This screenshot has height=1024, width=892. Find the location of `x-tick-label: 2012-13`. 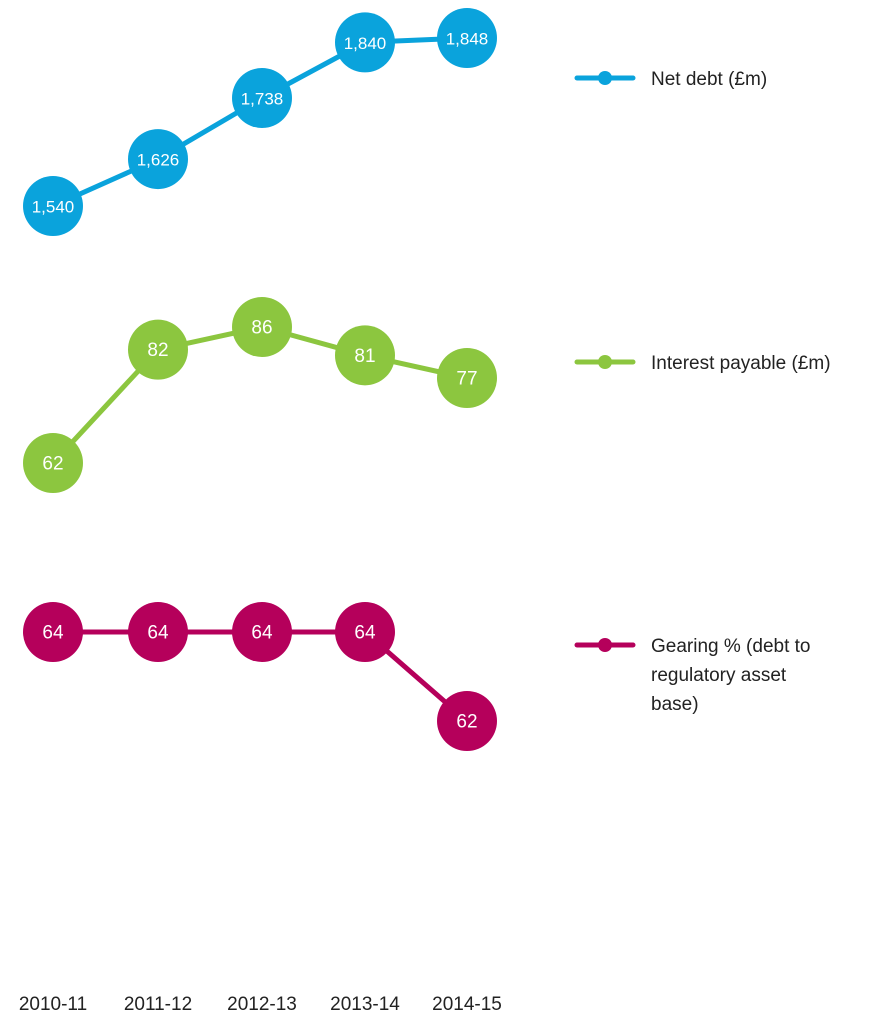

x-tick-label: 2012-13 is located at coordinates (262, 1004).